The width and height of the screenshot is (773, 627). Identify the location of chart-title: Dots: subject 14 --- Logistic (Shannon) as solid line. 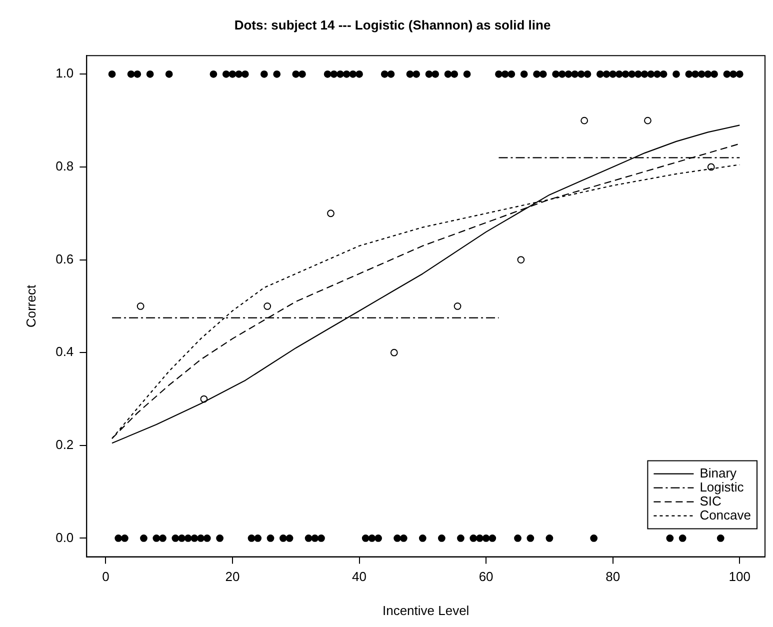
(392, 24).